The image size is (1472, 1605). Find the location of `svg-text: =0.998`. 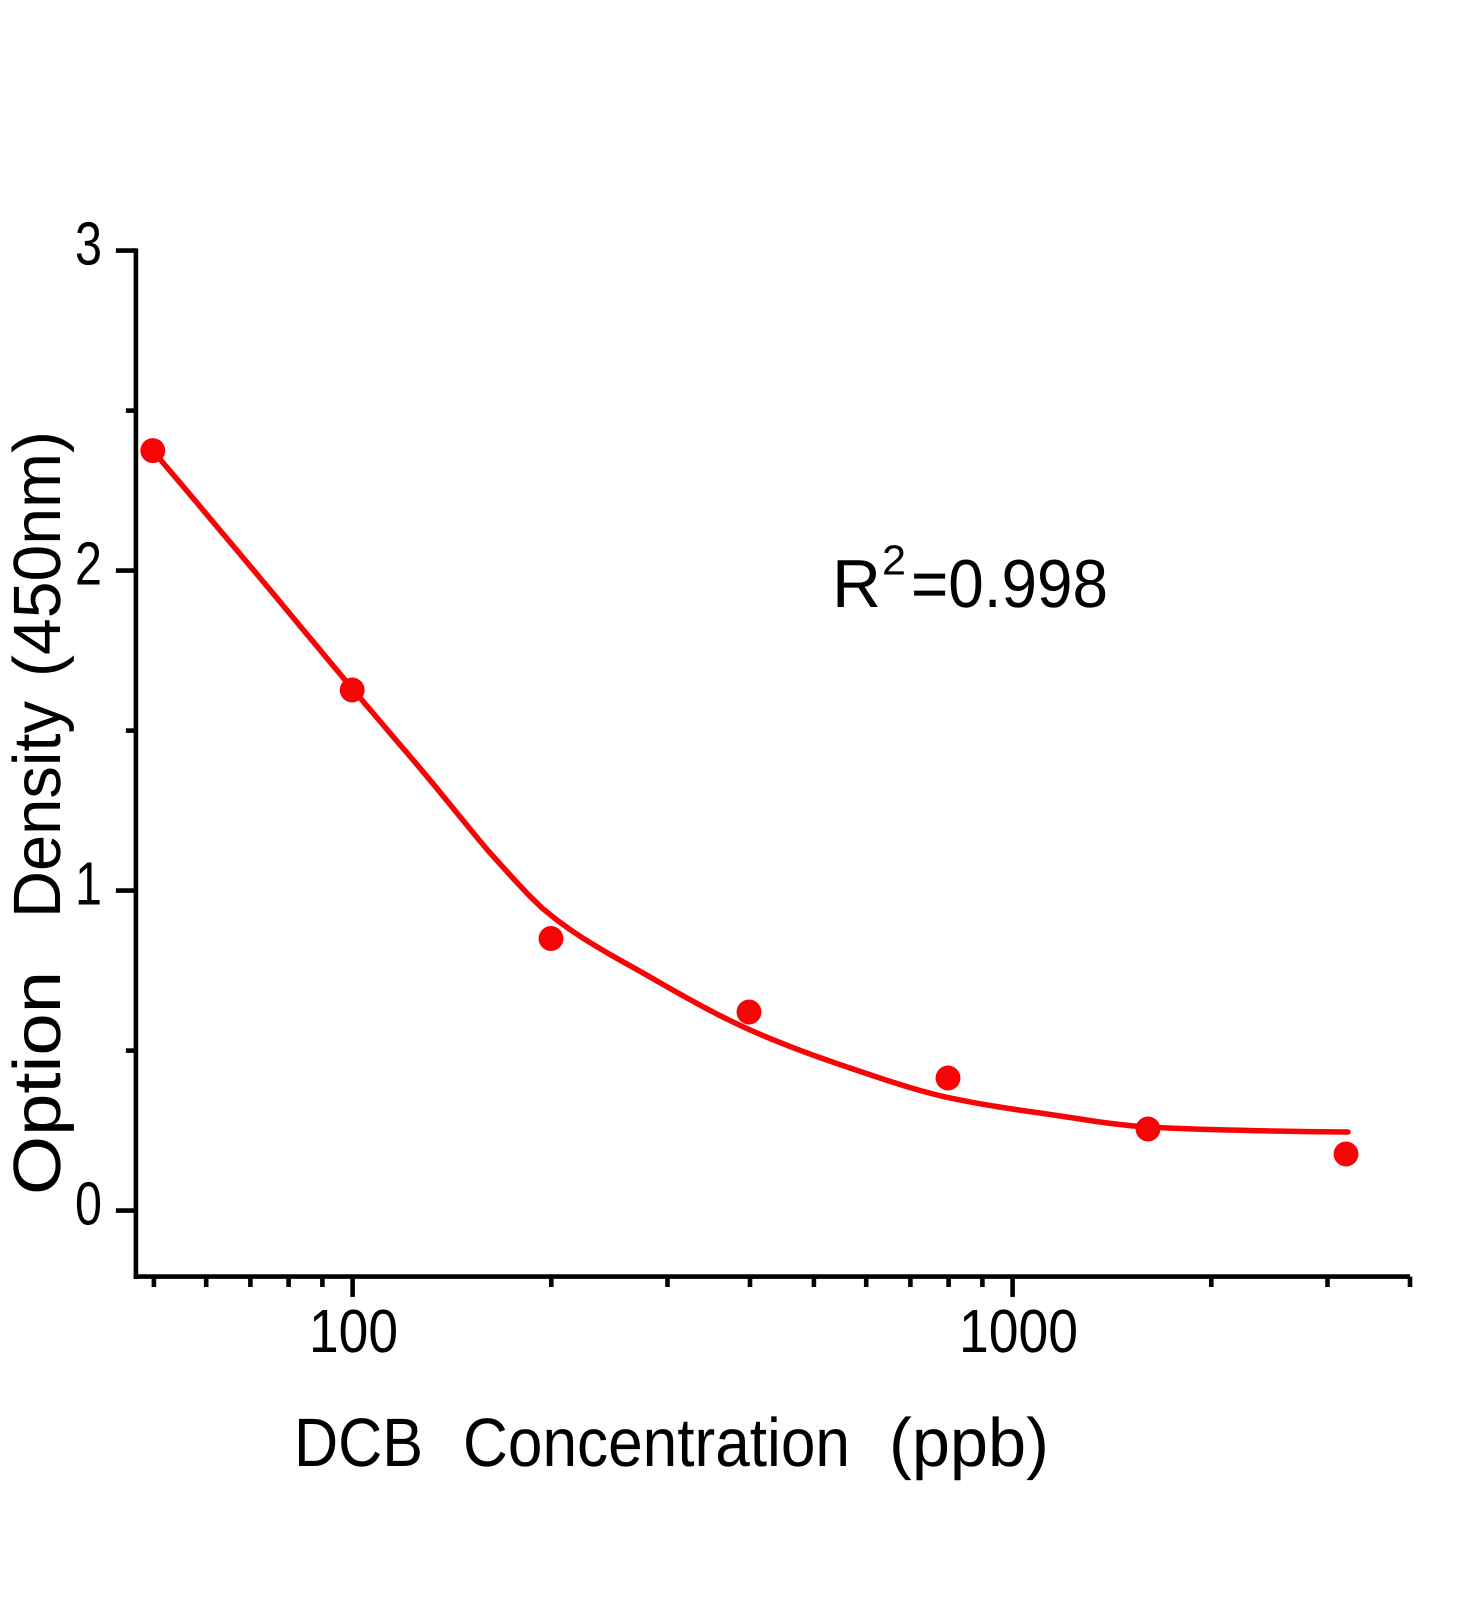

svg-text: =0.998 is located at coordinates (1009, 584).